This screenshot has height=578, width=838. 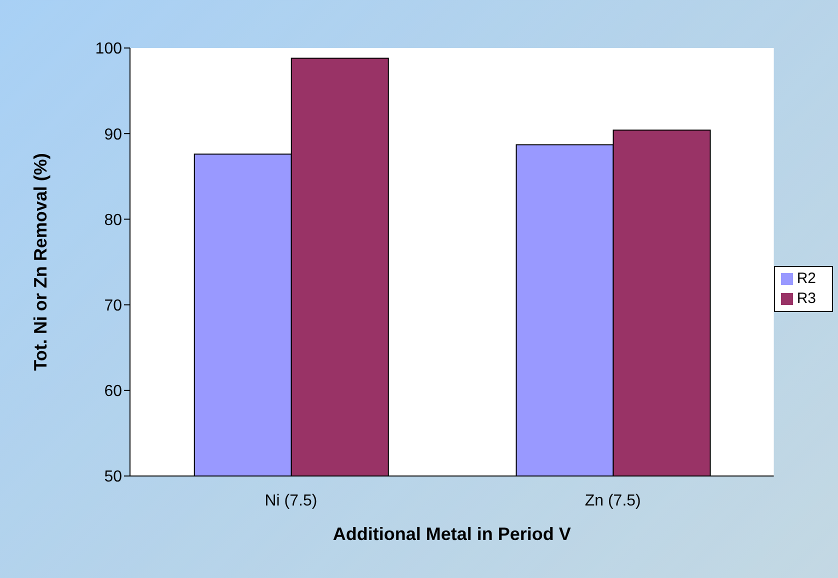 What do you see at coordinates (113, 135) in the screenshot?
I see `y-tick-label: 90` at bounding box center [113, 135].